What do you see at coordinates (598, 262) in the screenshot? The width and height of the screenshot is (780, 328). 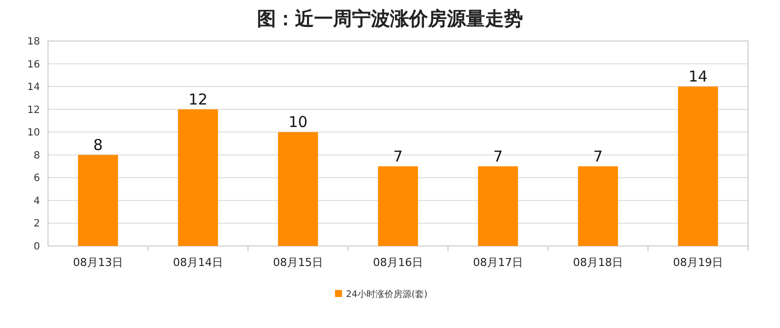 I see `x-tick-label: 08月18日` at bounding box center [598, 262].